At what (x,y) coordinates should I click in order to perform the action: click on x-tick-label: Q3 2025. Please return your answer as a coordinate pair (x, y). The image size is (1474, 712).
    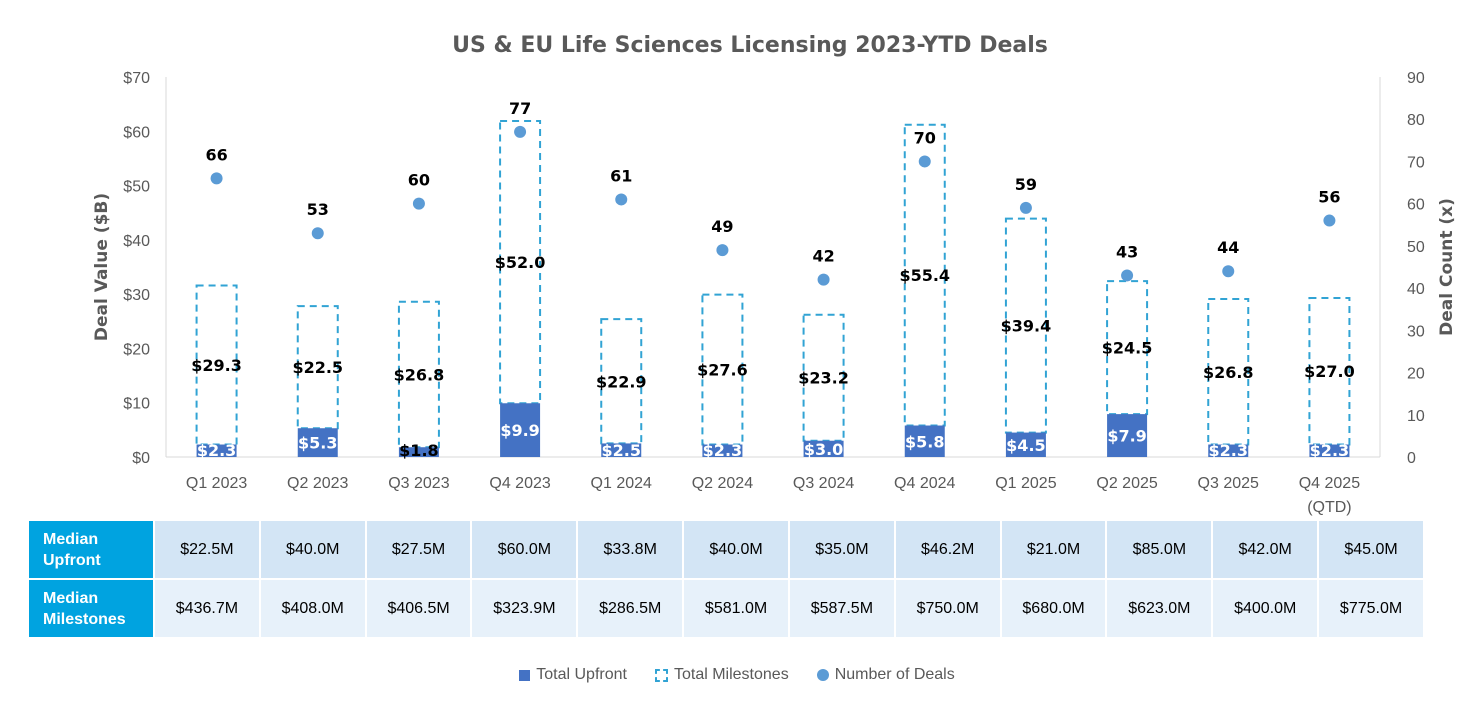
    Looking at the image, I should click on (1228, 483).